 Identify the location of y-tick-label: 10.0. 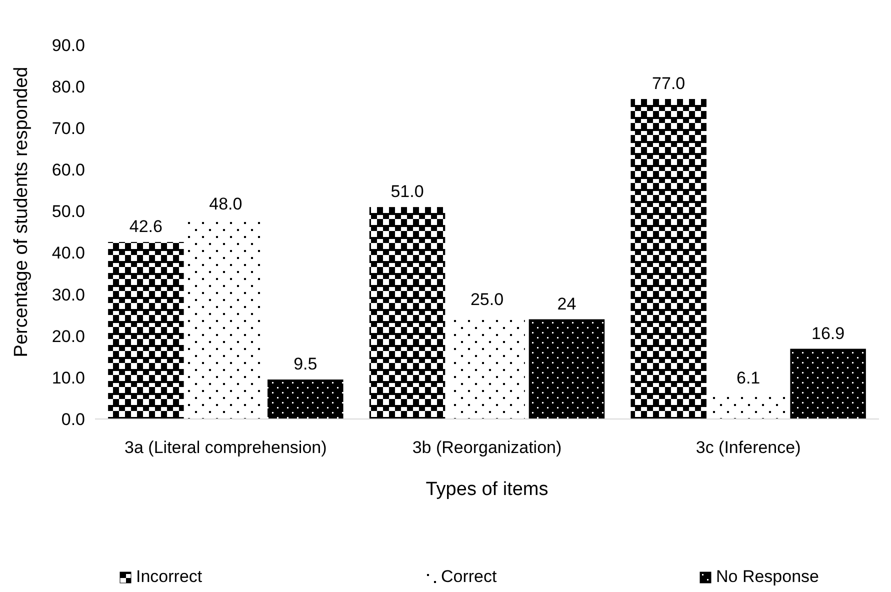
(68, 378).